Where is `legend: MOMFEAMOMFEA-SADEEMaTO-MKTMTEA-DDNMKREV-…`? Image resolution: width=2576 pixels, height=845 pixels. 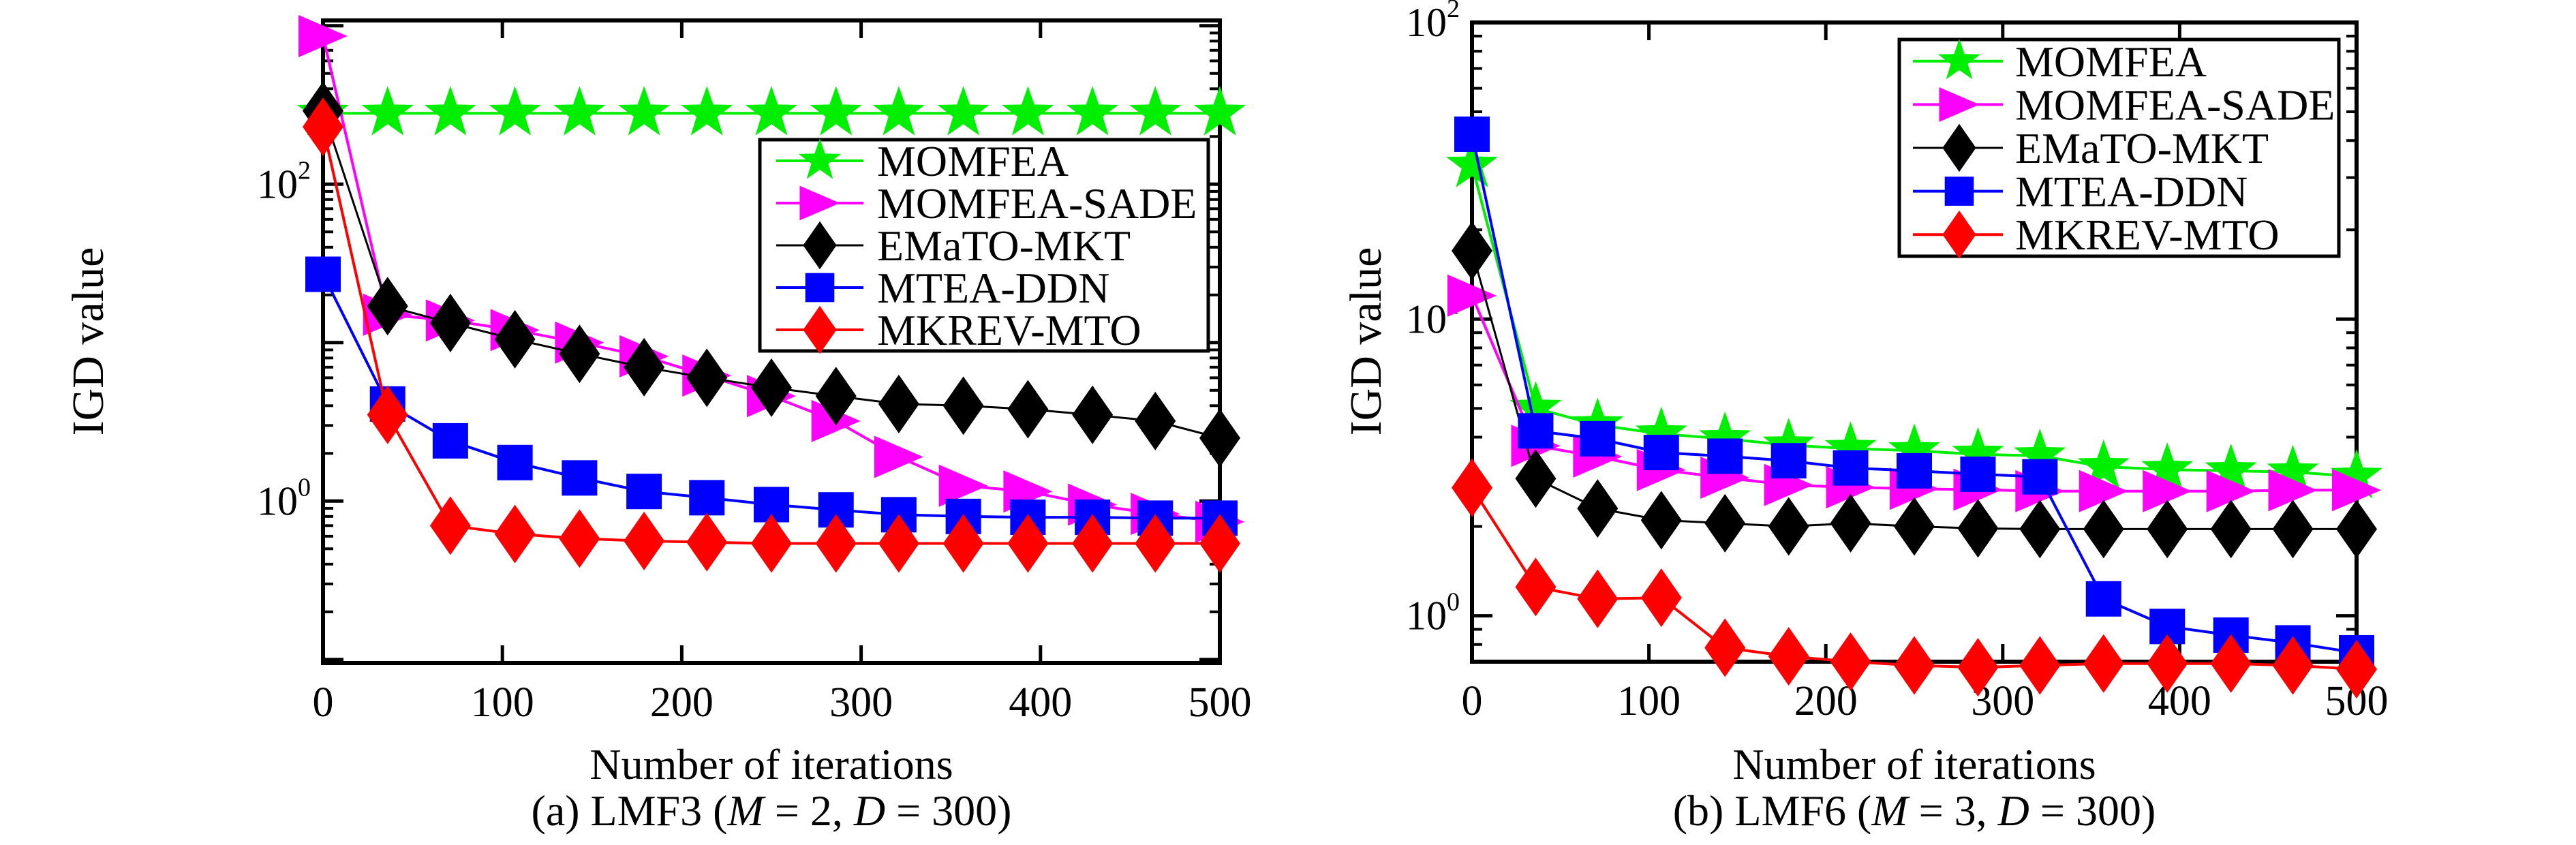
legend: MOMFEAMOMFEA-SADEEMaTO-MKTMTEA-DDNMKREV-… is located at coordinates (984, 245).